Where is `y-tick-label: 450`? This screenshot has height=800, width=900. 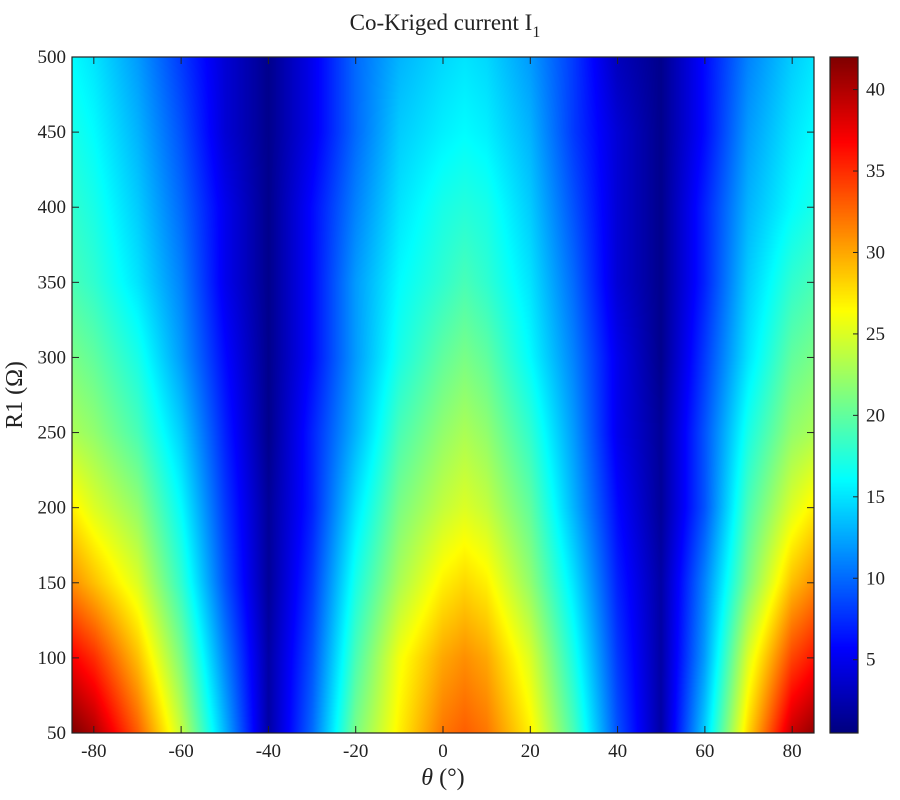
y-tick-label: 450 is located at coordinates (52, 132).